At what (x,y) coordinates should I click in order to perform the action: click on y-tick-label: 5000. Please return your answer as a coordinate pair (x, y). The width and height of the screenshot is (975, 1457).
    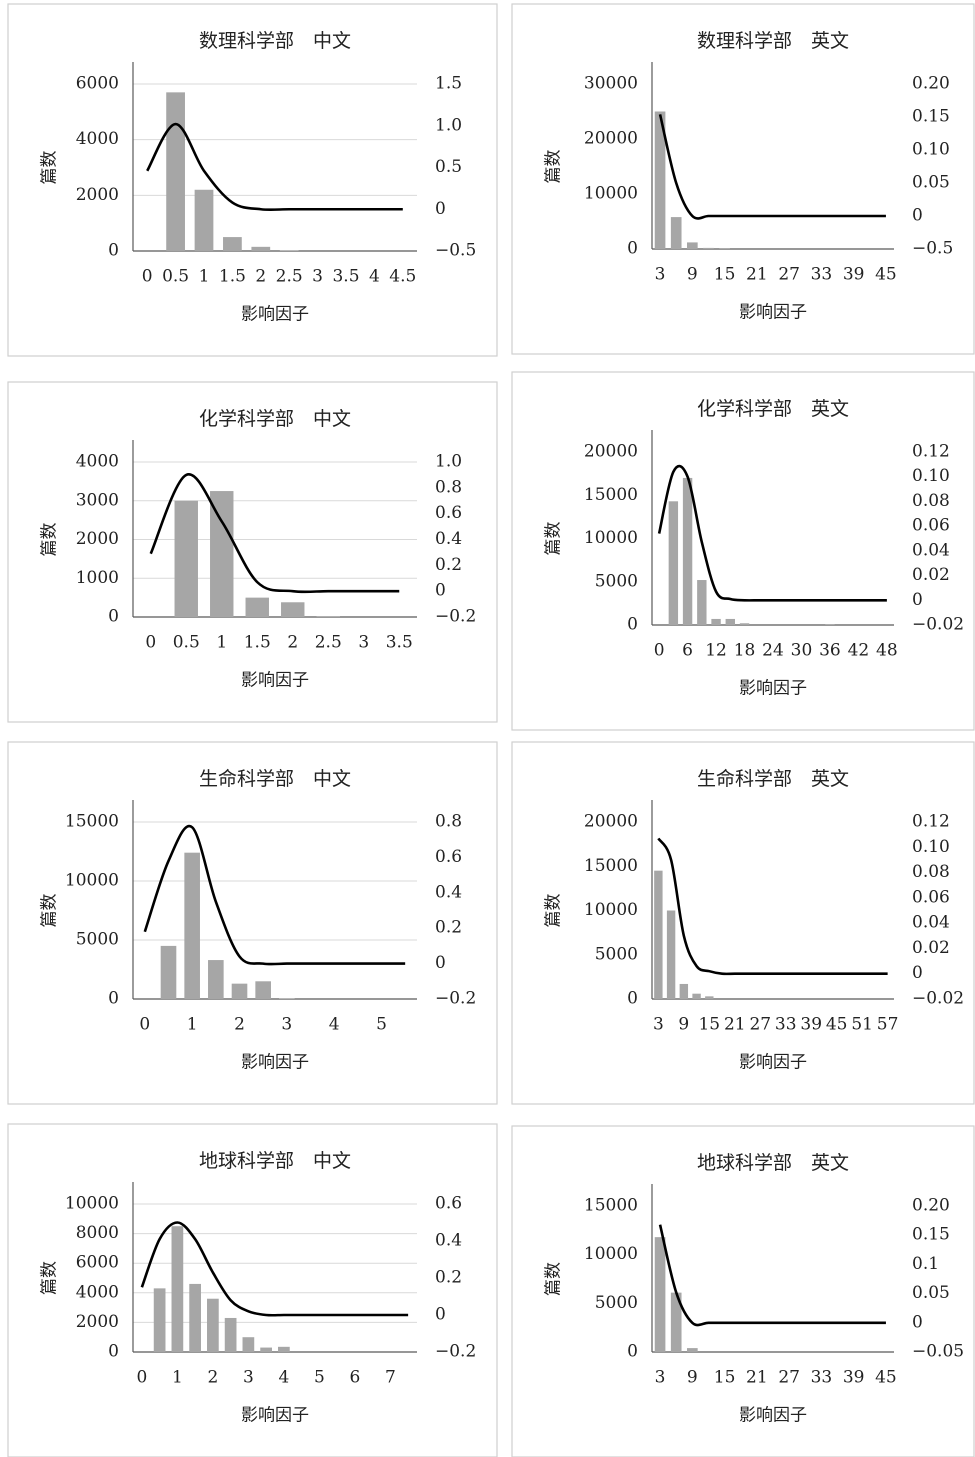
    Looking at the image, I should click on (616, 1303).